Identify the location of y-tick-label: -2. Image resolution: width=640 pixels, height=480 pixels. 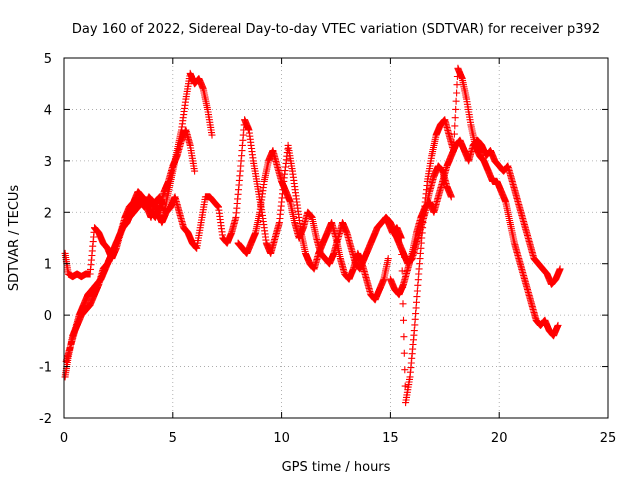
(45, 419).